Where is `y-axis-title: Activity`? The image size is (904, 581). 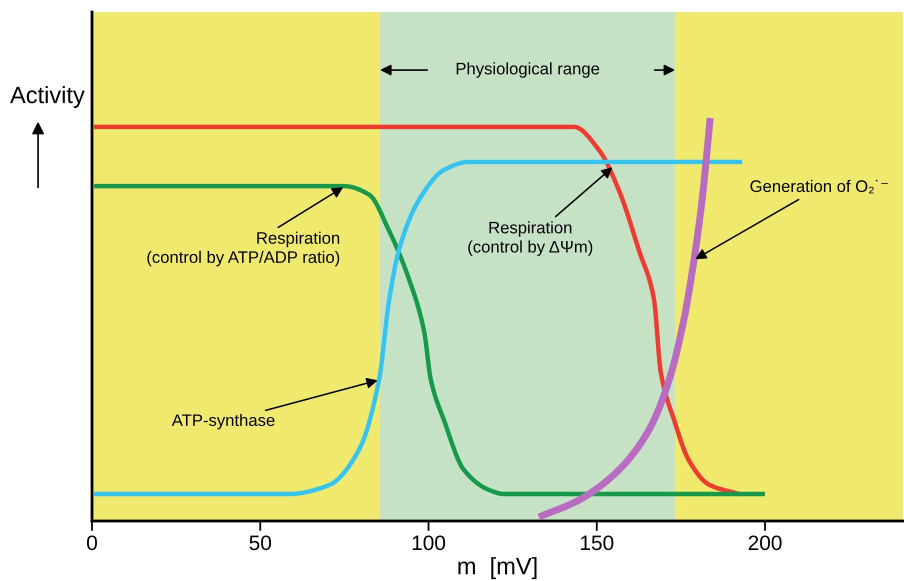 y-axis-title: Activity is located at coordinates (47, 97).